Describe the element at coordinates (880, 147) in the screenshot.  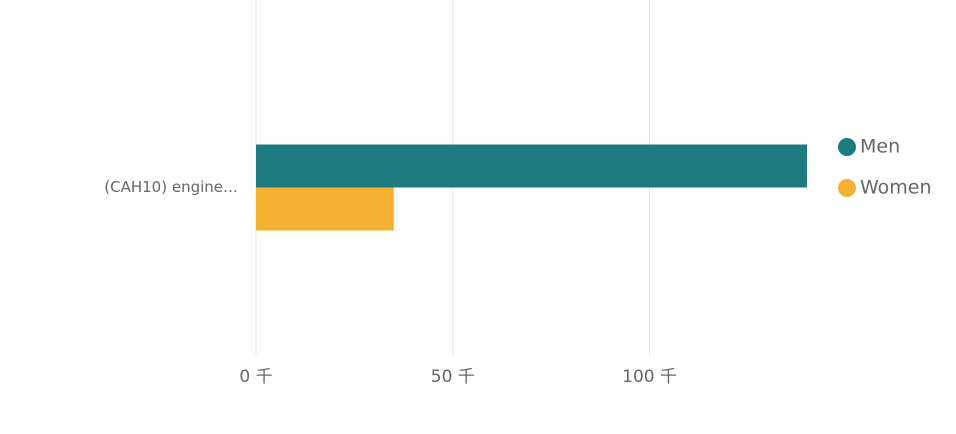
I see `legend-label: Men` at that location.